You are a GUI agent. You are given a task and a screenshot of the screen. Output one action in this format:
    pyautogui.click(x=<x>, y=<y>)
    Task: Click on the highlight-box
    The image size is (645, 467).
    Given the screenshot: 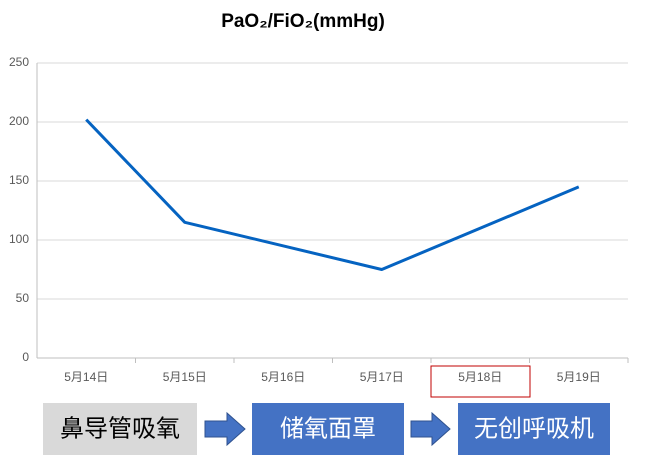 What is the action you would take?
    pyautogui.click(x=480, y=381)
    